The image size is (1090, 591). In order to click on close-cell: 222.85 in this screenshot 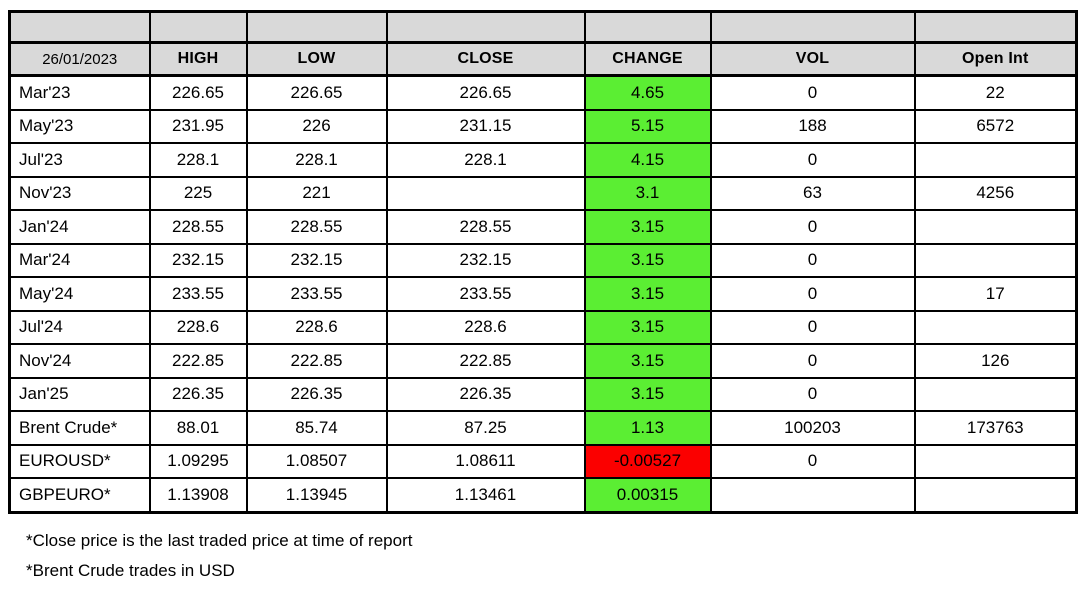, I will do `click(485, 361)`.